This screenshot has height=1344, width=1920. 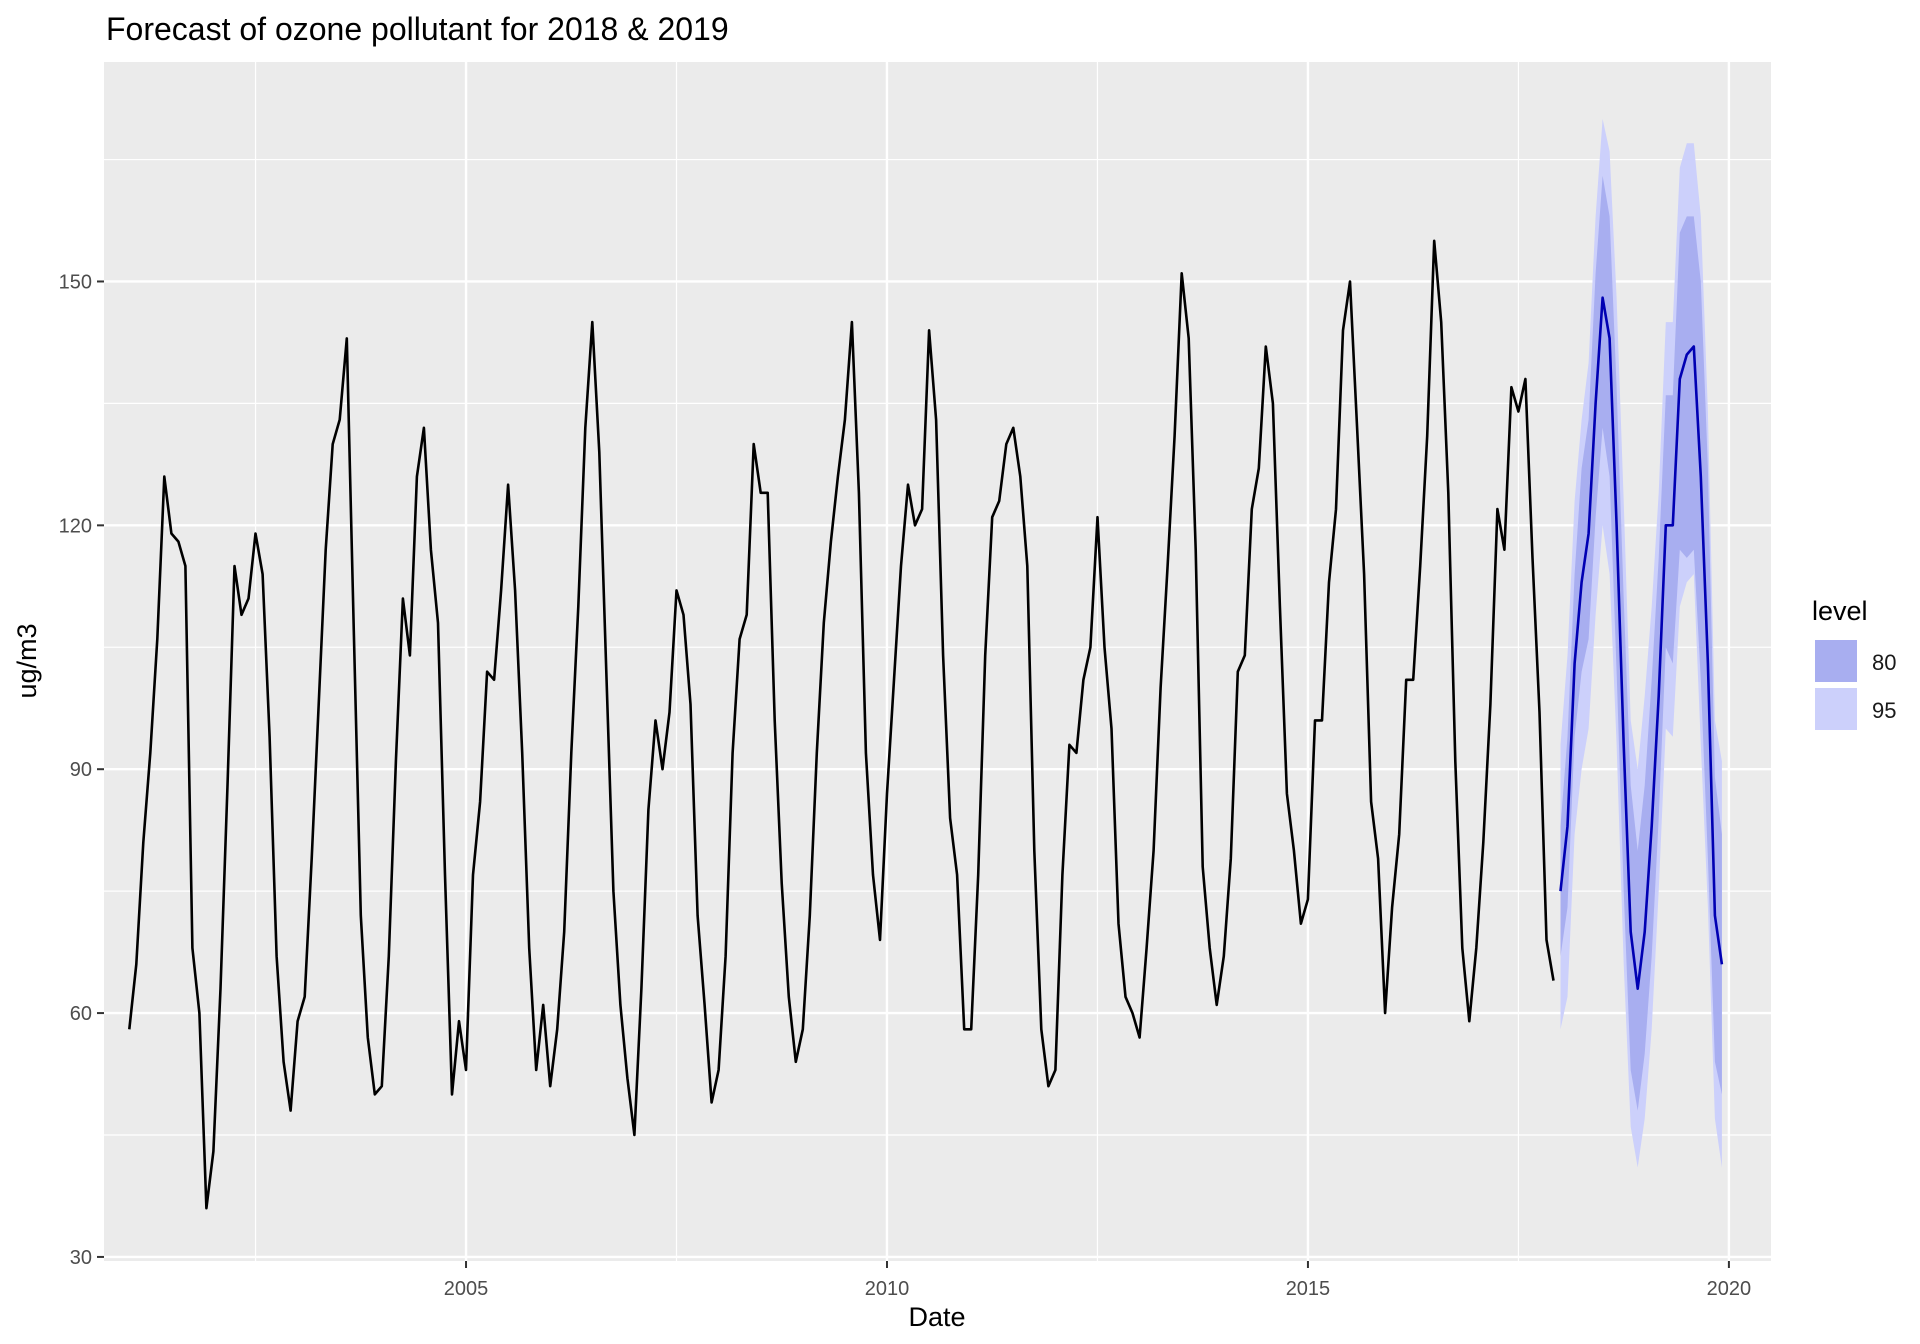 What do you see at coordinates (81, 1258) in the screenshot?
I see `y-tick-label: 30` at bounding box center [81, 1258].